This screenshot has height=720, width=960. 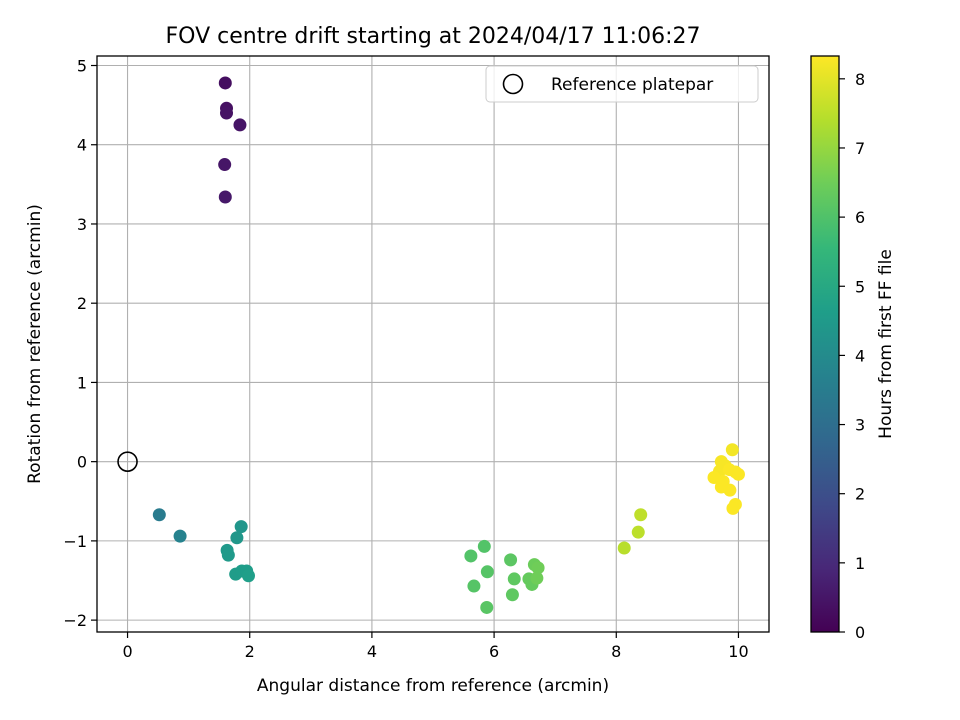 What do you see at coordinates (852, 356) in the screenshot?
I see `colorbar-ticks: 0 1 2 3 4 5 6 7 8` at bounding box center [852, 356].